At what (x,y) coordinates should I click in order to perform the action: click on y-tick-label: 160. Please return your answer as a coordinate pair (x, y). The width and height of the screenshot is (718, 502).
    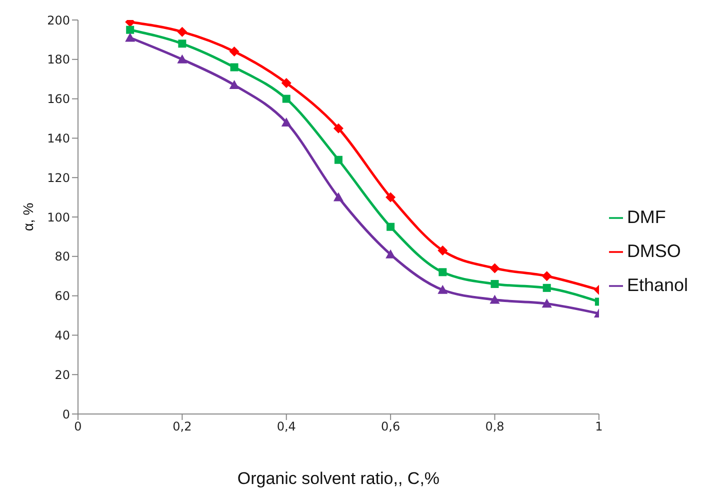
    Looking at the image, I should click on (58, 99).